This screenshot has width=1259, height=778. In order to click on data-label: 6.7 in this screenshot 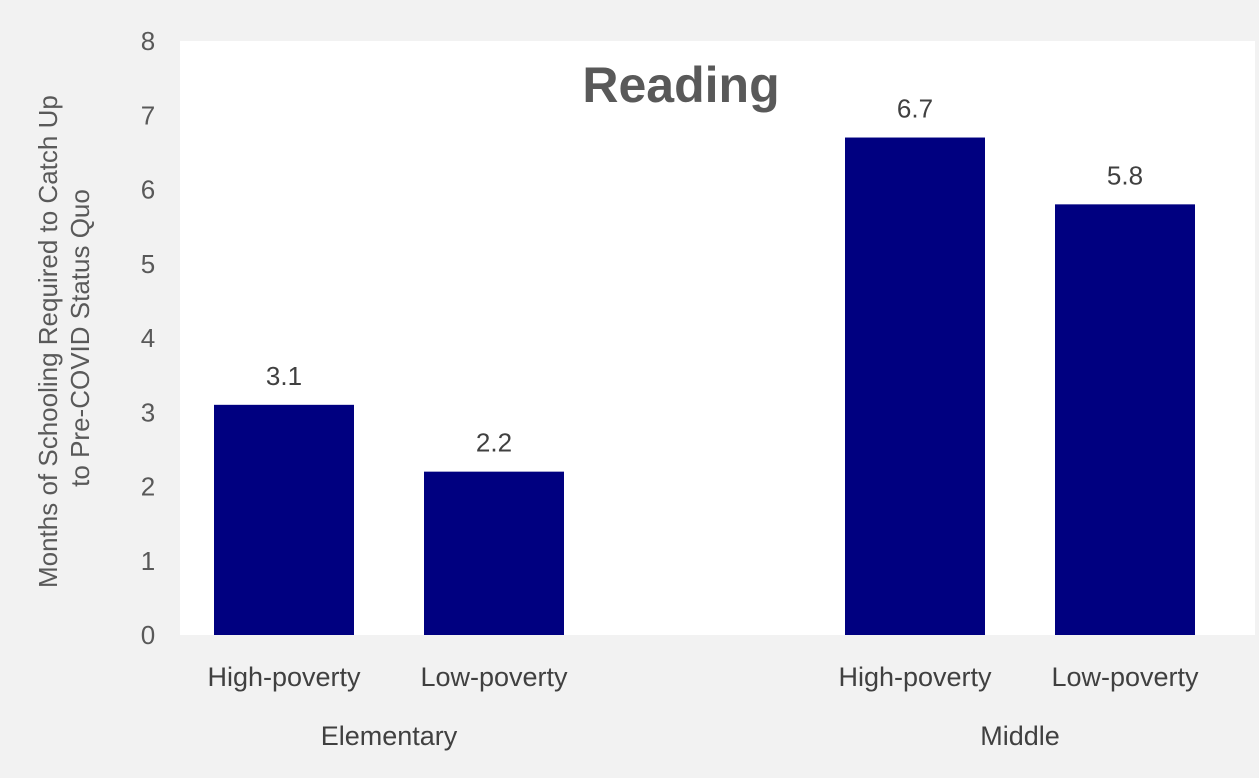, I will do `click(915, 109)`.